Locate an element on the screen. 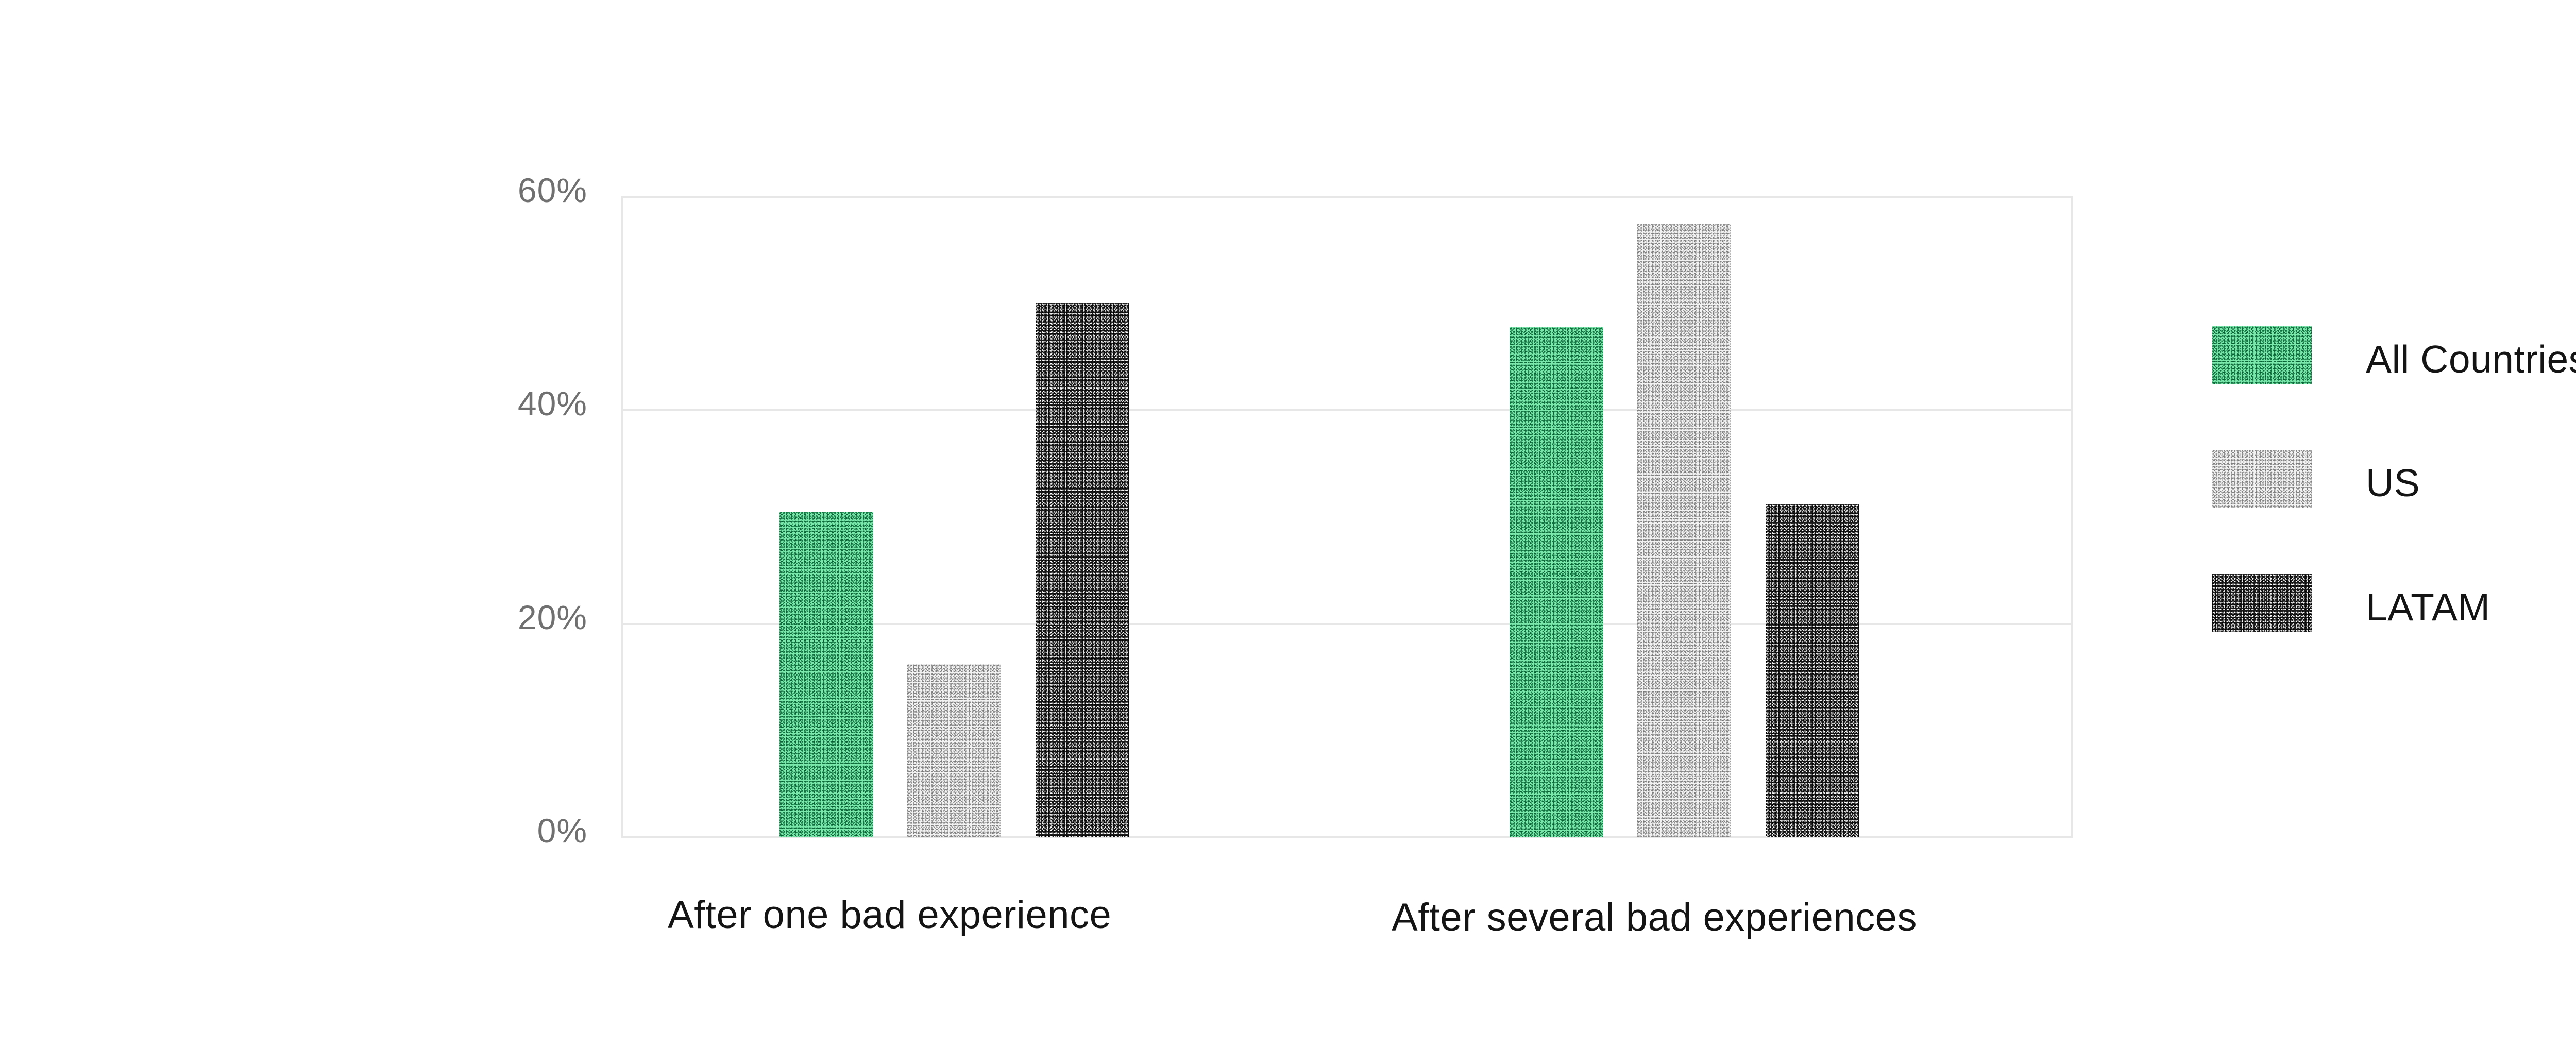 The width and height of the screenshot is (2576, 1046). bar-us-several-bad-experiences is located at coordinates (1684, 530).